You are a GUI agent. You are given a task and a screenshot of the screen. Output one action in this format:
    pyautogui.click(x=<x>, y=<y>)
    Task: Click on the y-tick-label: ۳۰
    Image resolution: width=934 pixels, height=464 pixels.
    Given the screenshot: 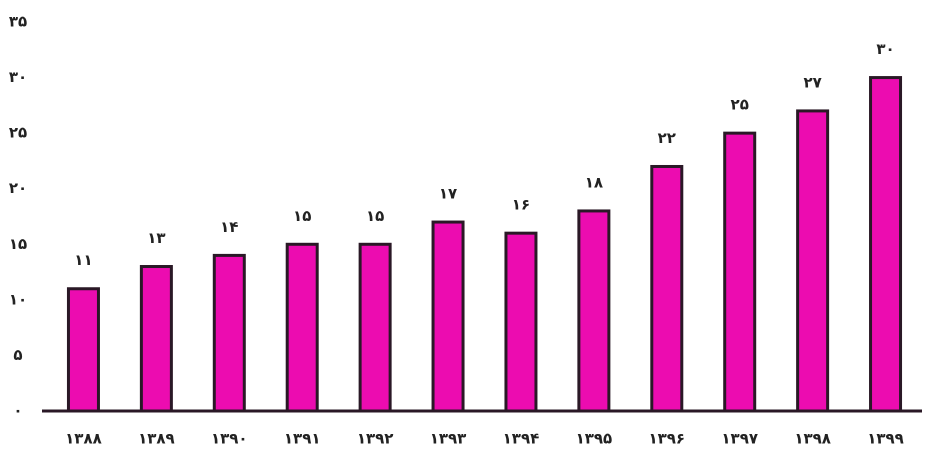 What is the action you would take?
    pyautogui.click(x=18, y=77)
    